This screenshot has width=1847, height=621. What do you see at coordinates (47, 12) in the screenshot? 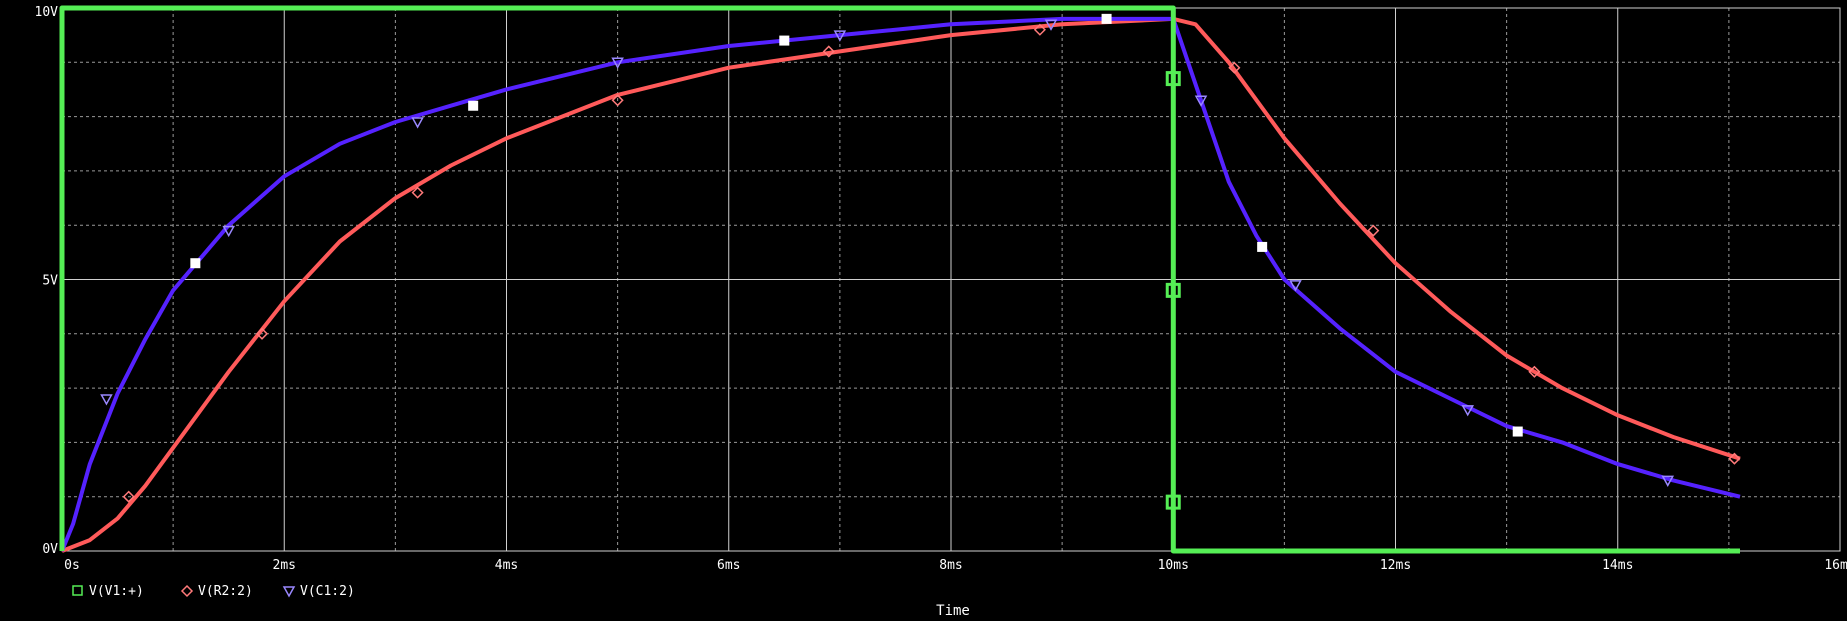
I see `y-tick-label: 10V` at bounding box center [47, 12].